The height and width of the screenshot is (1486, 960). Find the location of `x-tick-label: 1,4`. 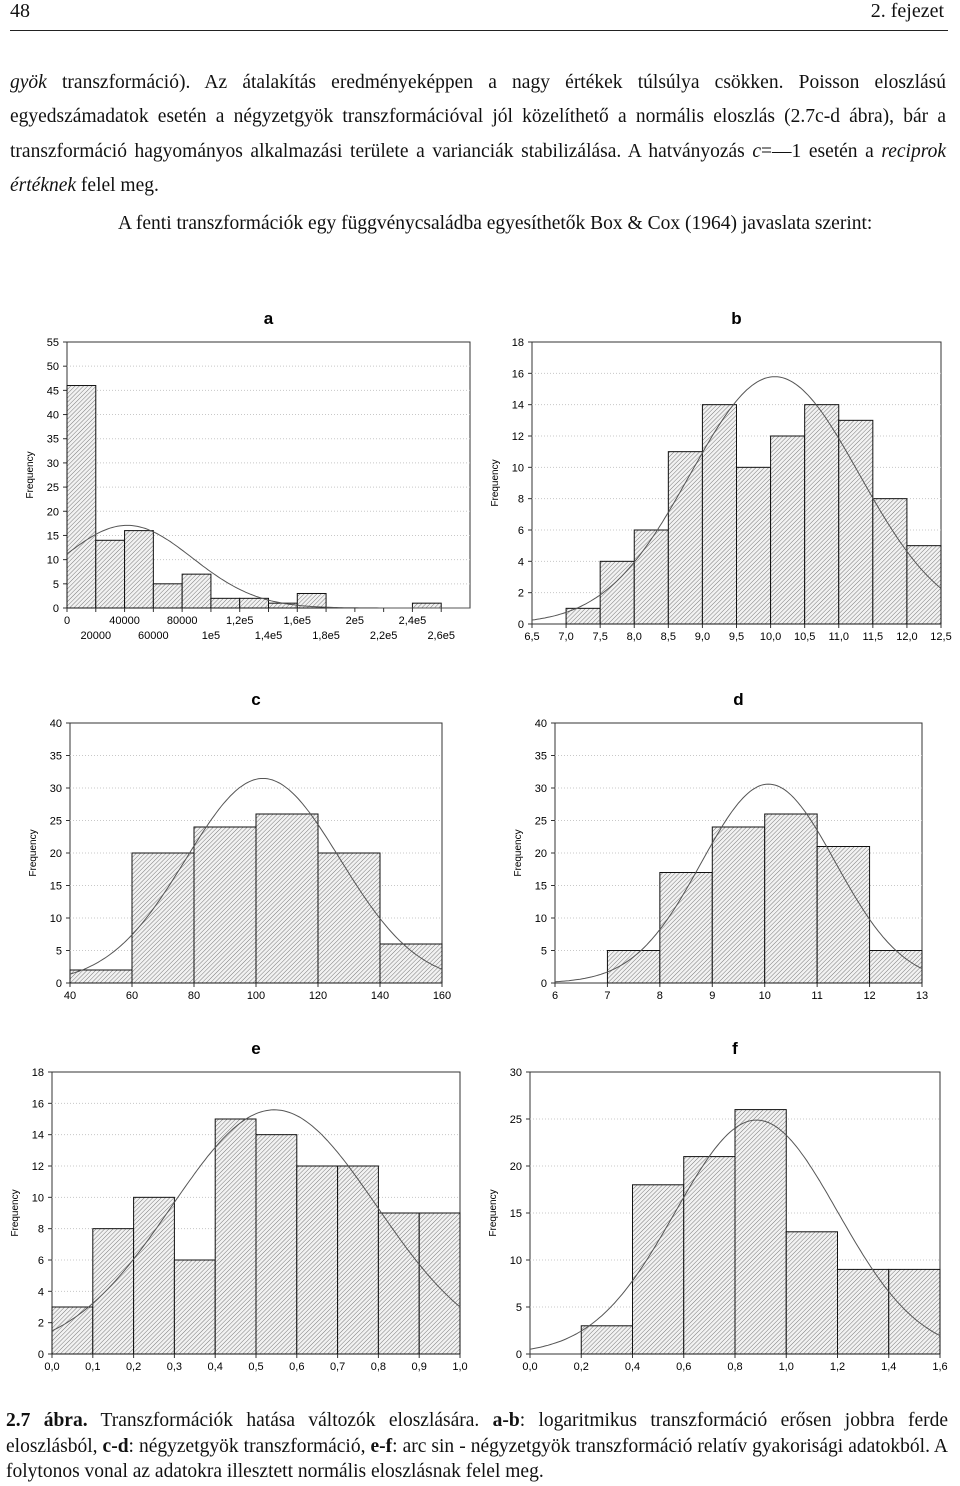

x-tick-label: 1,4 is located at coordinates (888, 1367).